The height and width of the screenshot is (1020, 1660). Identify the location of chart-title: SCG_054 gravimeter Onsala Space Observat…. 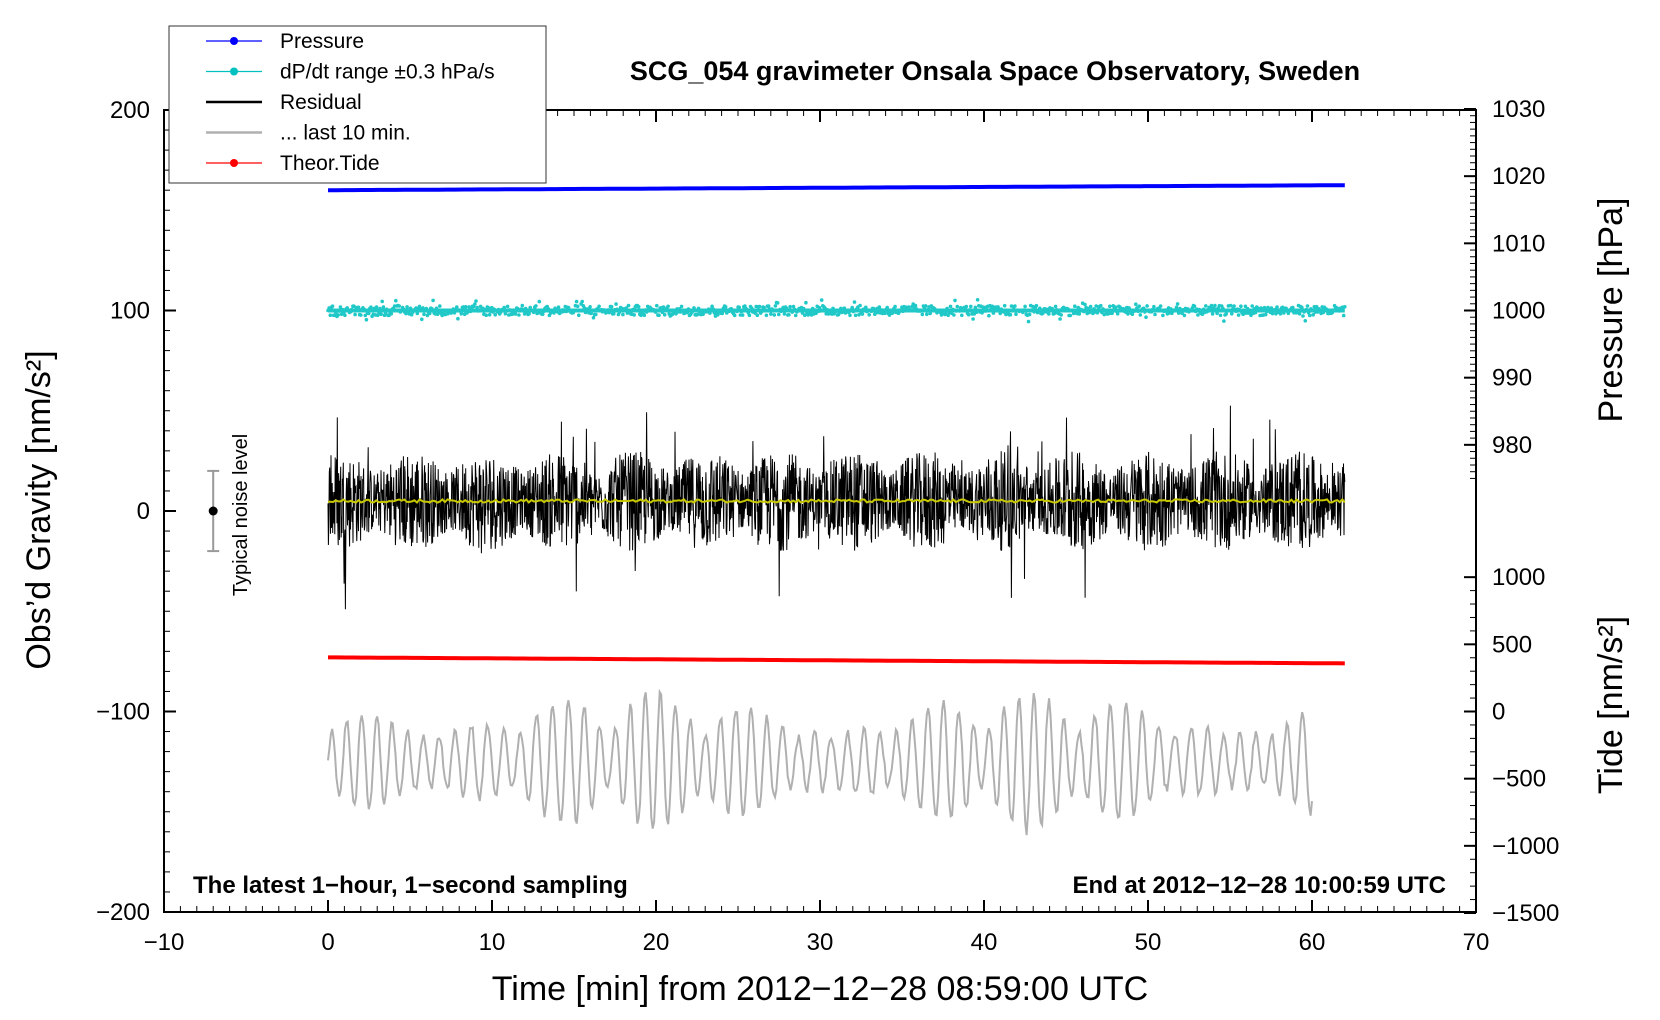
(995, 71).